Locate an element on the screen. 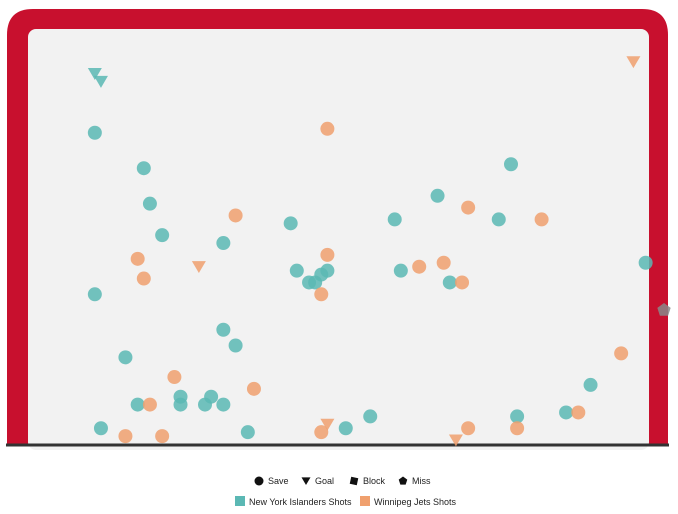 This screenshot has height=514, width=678. shot-point-s0-34: New York Islanders Shots: Save is located at coordinates (566, 412).